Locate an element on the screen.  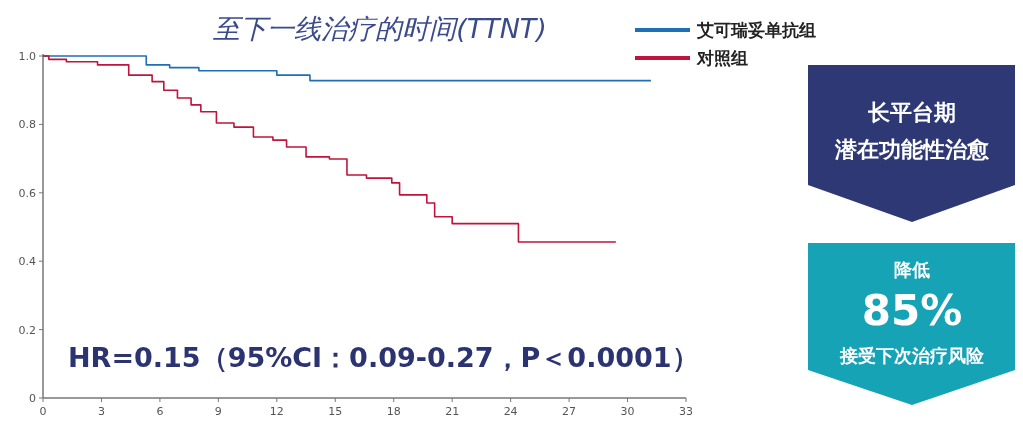
annotation: HR=0.15（95%CI：0.09-0.27，P＜0.0001） is located at coordinates (383, 357).